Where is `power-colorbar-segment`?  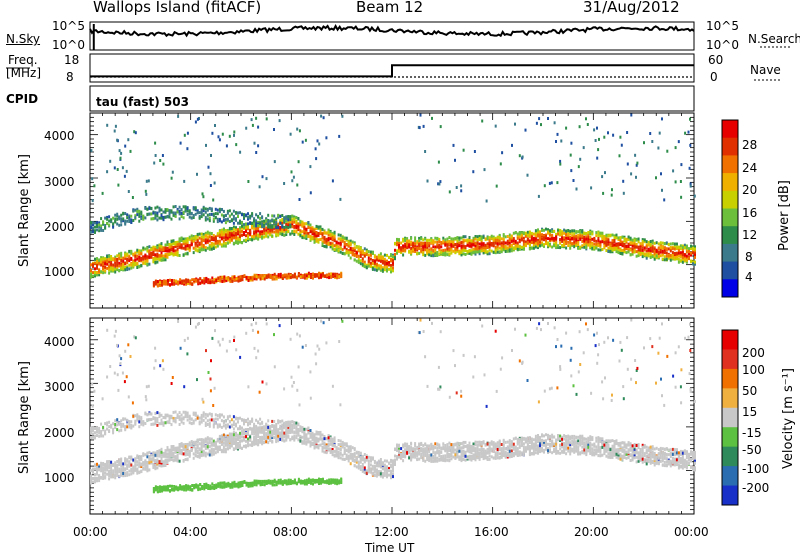 power-colorbar-segment is located at coordinates (730, 235).